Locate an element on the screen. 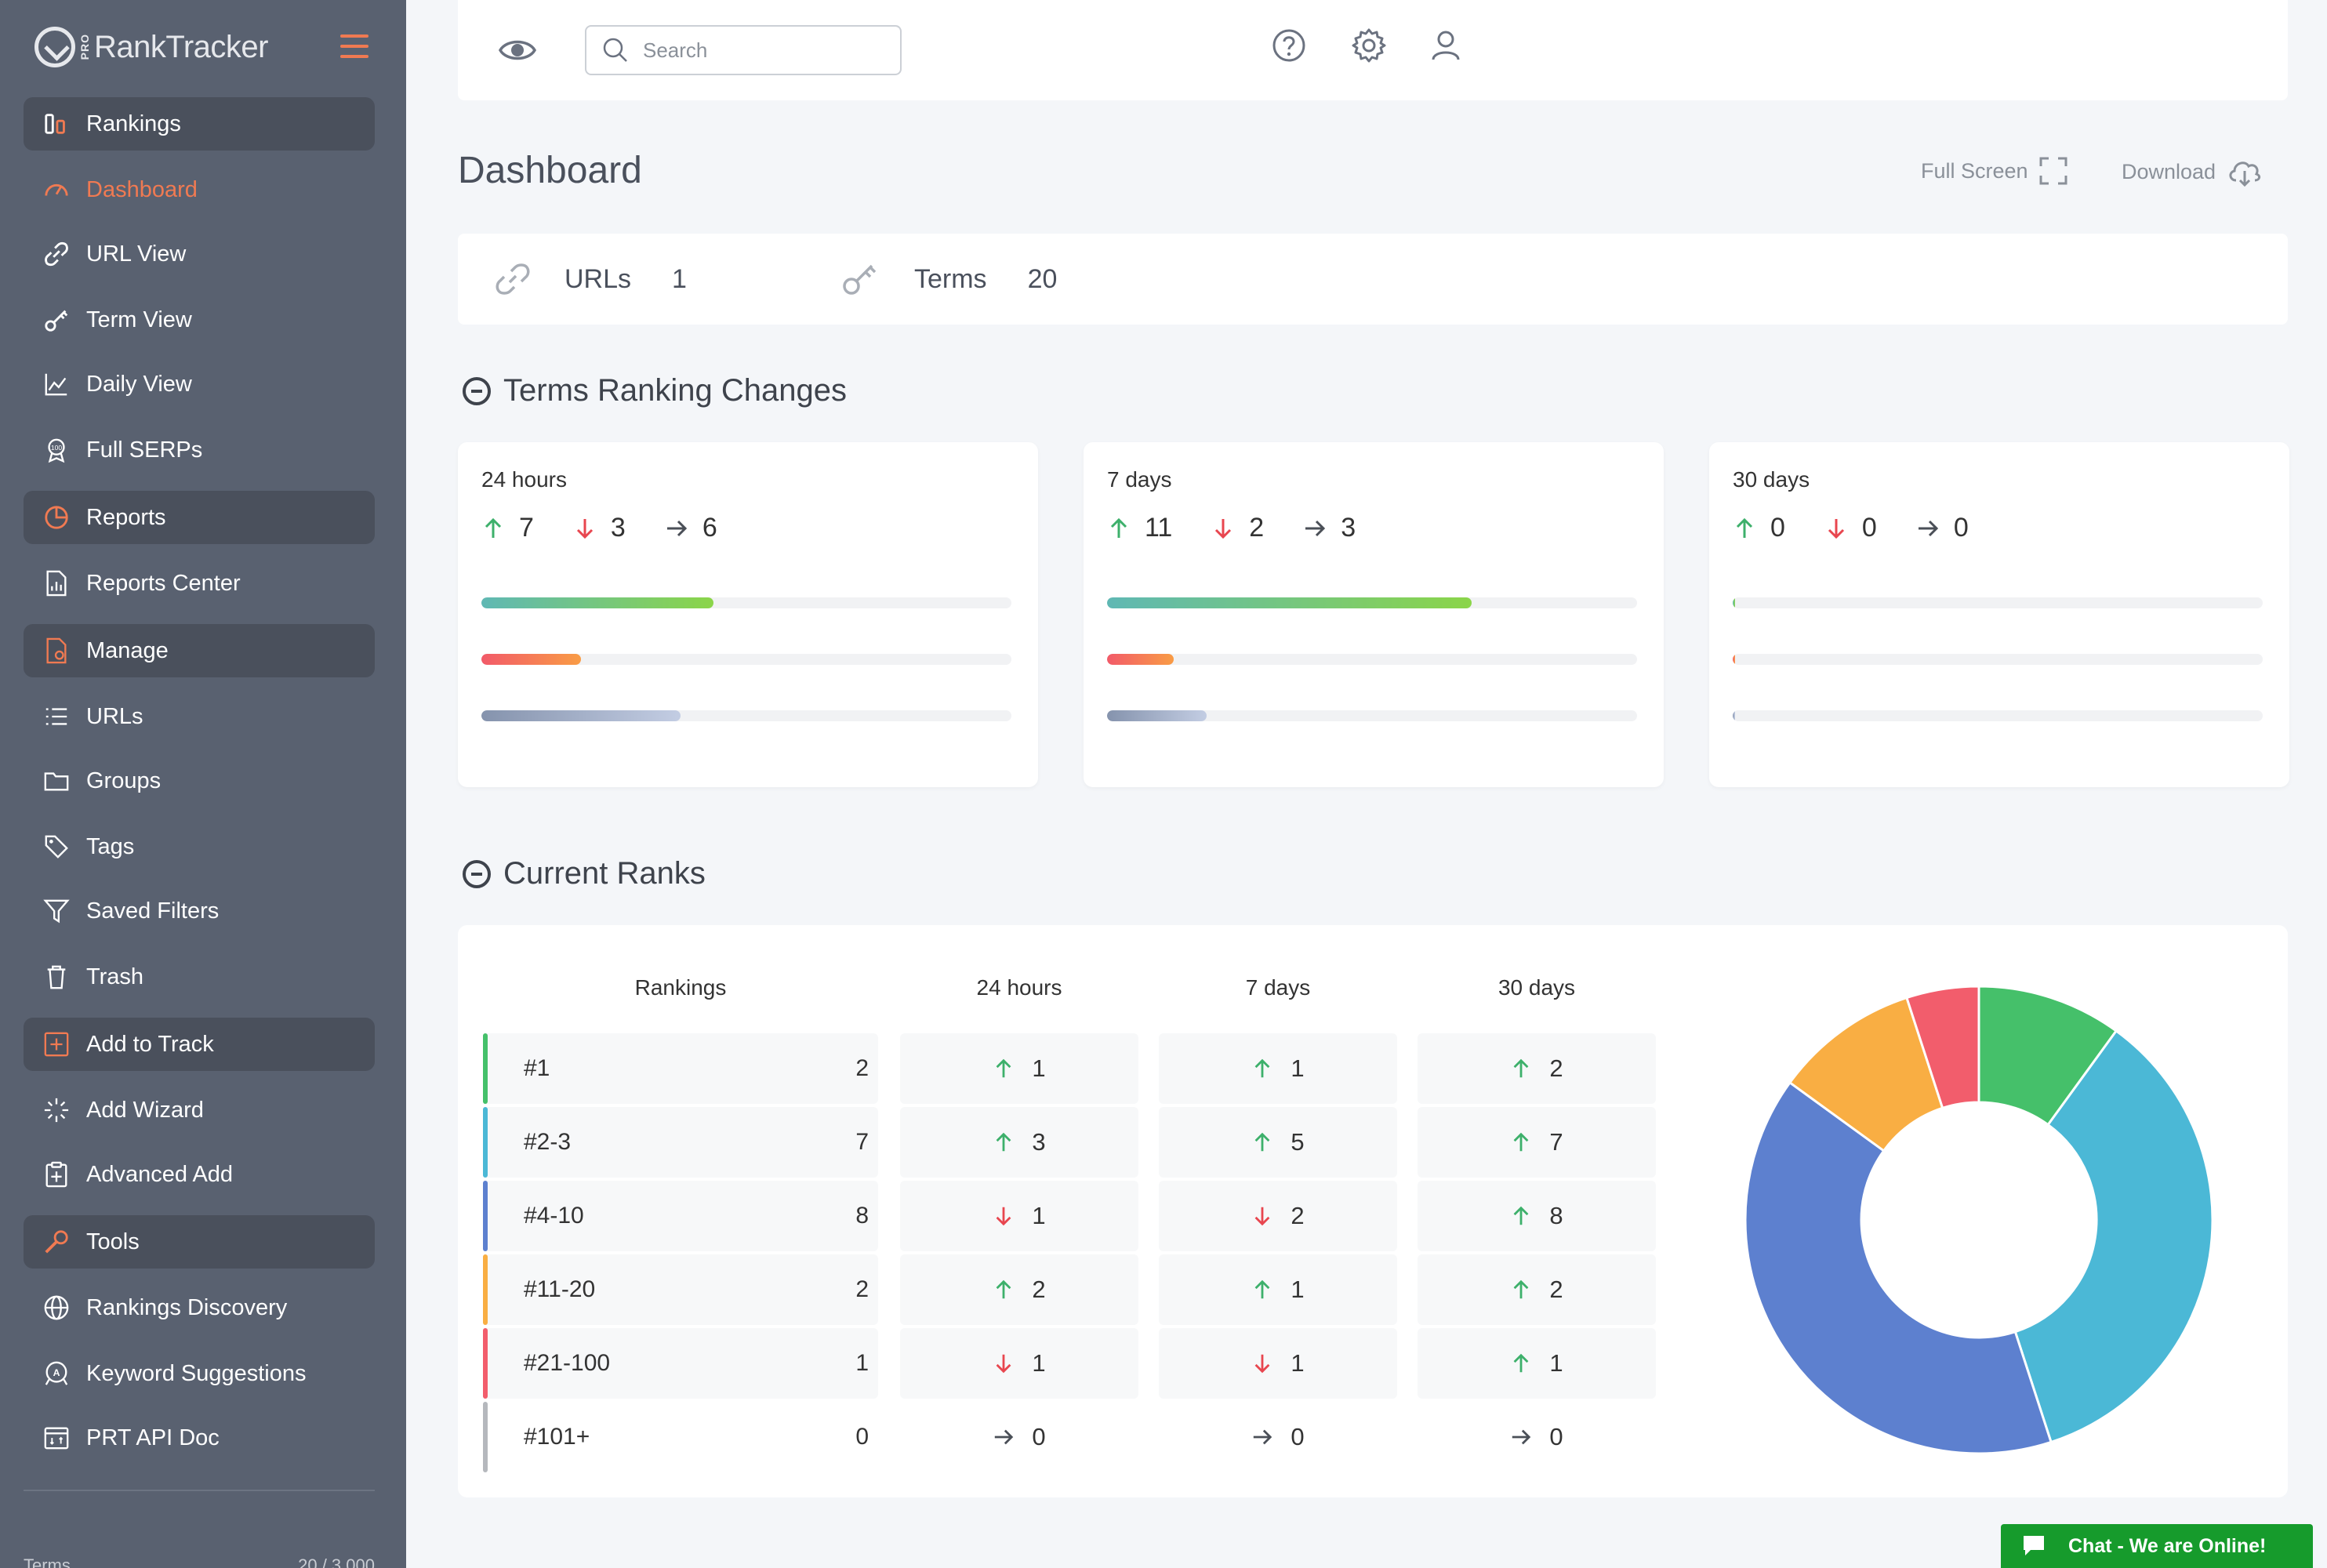  sidebar-item-label: Keyword Suggestions is located at coordinates (196, 1373).